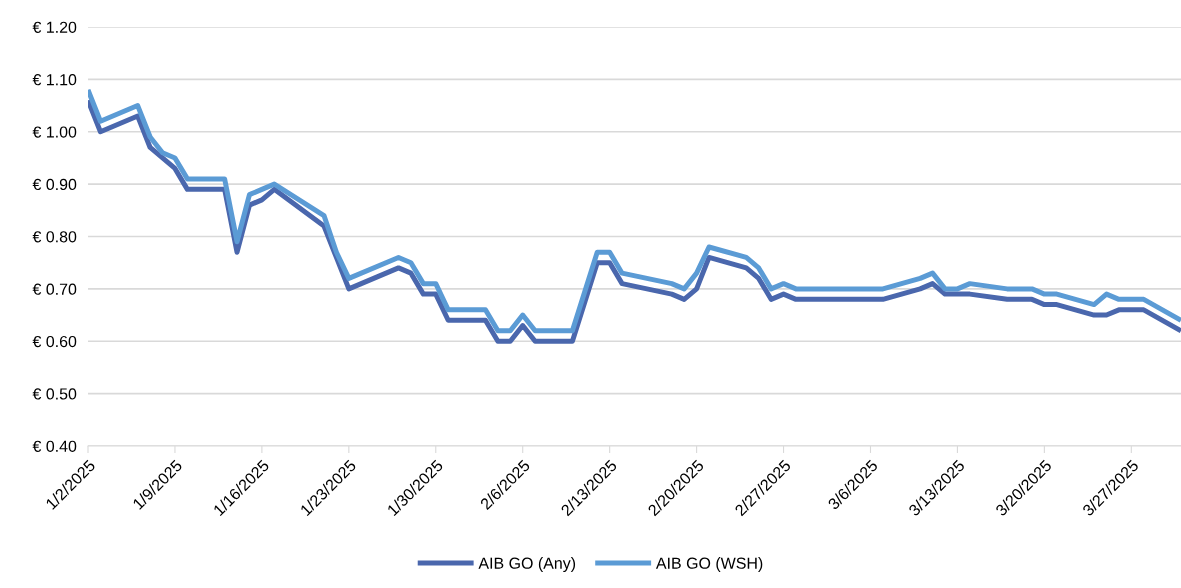  Describe the element at coordinates (54, 446) in the screenshot. I see `y-tick-label: € 0.40` at that location.